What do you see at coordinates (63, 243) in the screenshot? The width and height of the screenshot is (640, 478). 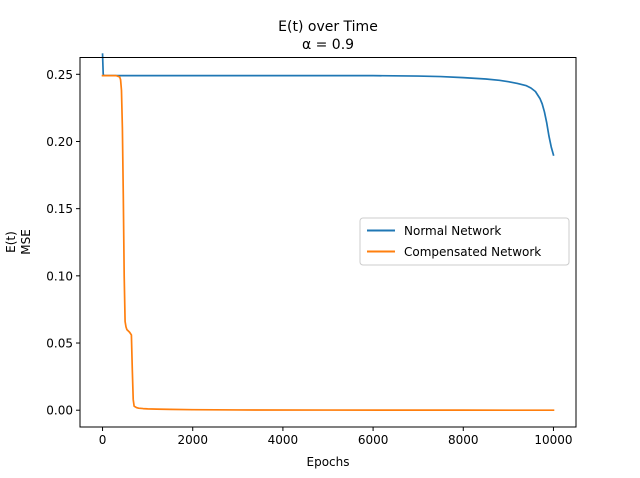 I see `y-axis-ticks: 0.00 0.05 0.10 0.15 0.20 0.25` at bounding box center [63, 243].